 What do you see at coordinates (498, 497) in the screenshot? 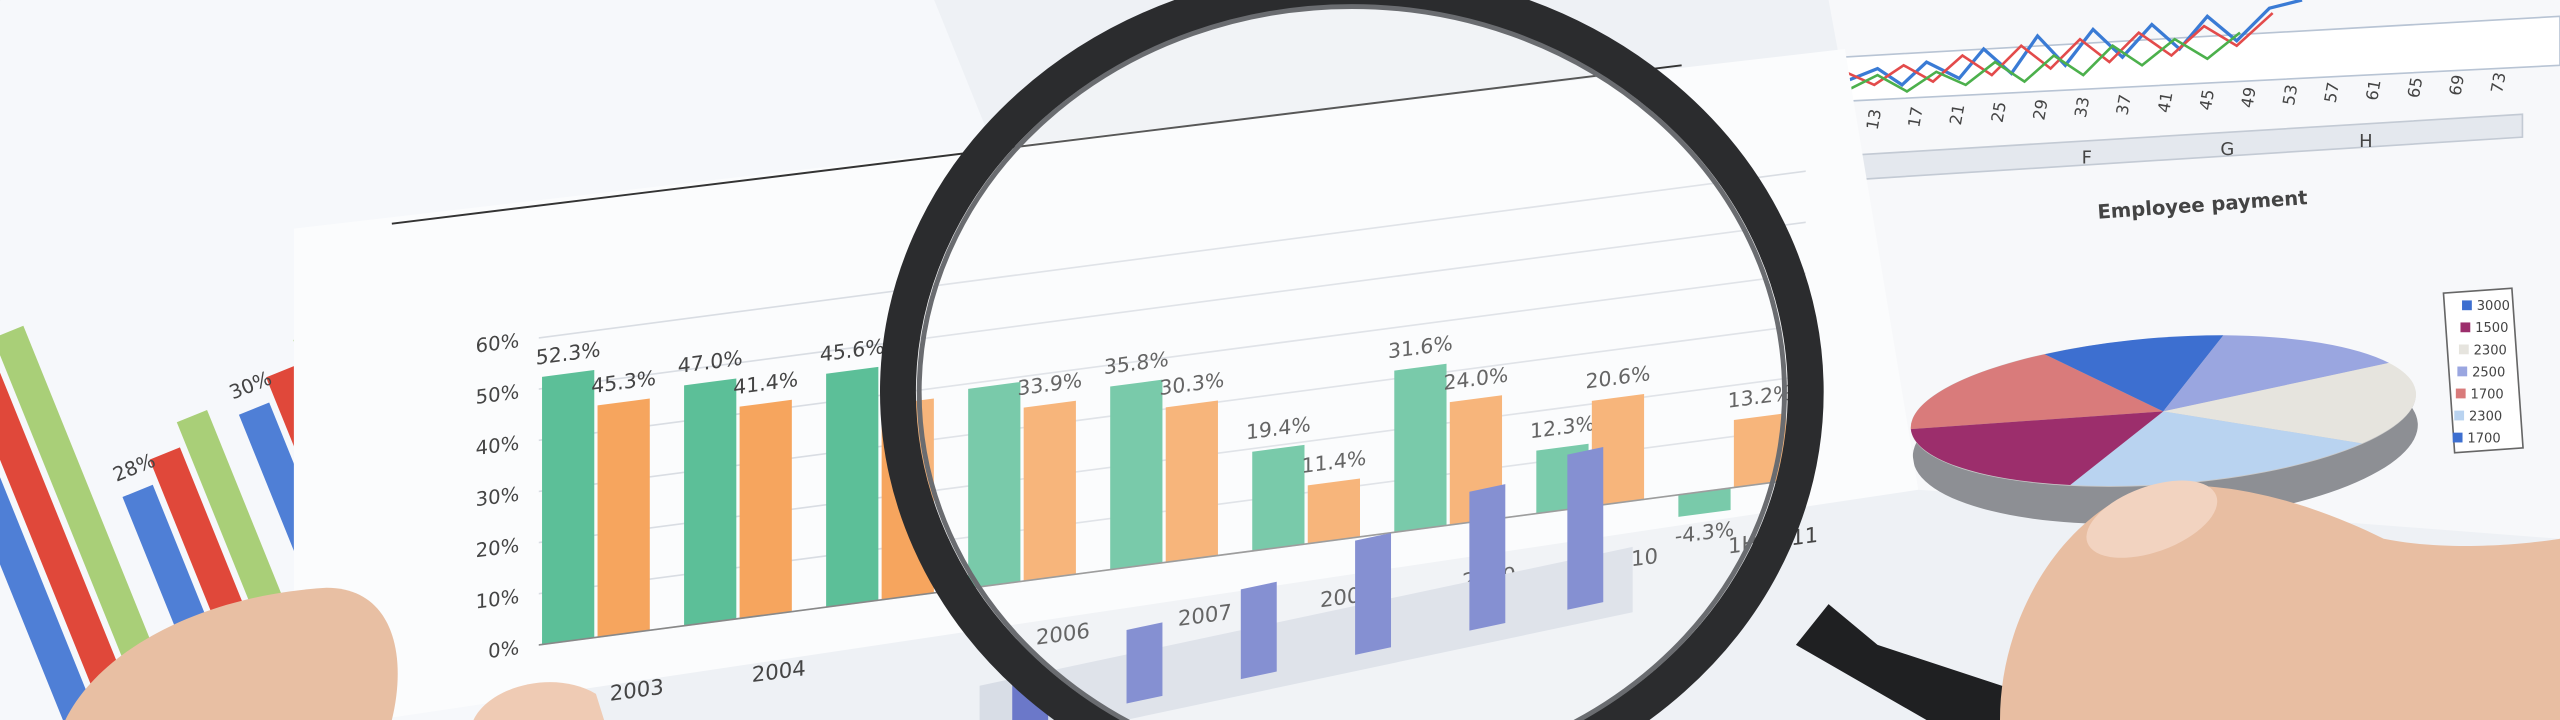
I see `y-tick-label: 30%` at bounding box center [498, 497].